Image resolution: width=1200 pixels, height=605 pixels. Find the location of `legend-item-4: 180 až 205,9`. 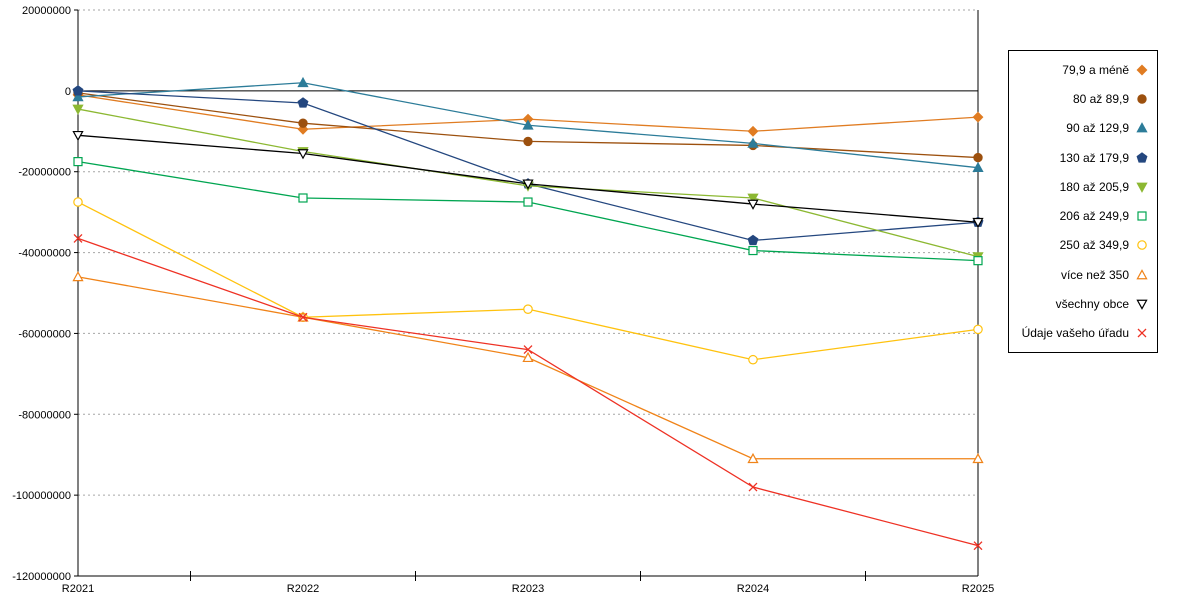

legend-item-4: 180 až 205,9 is located at coordinates (1082, 187).